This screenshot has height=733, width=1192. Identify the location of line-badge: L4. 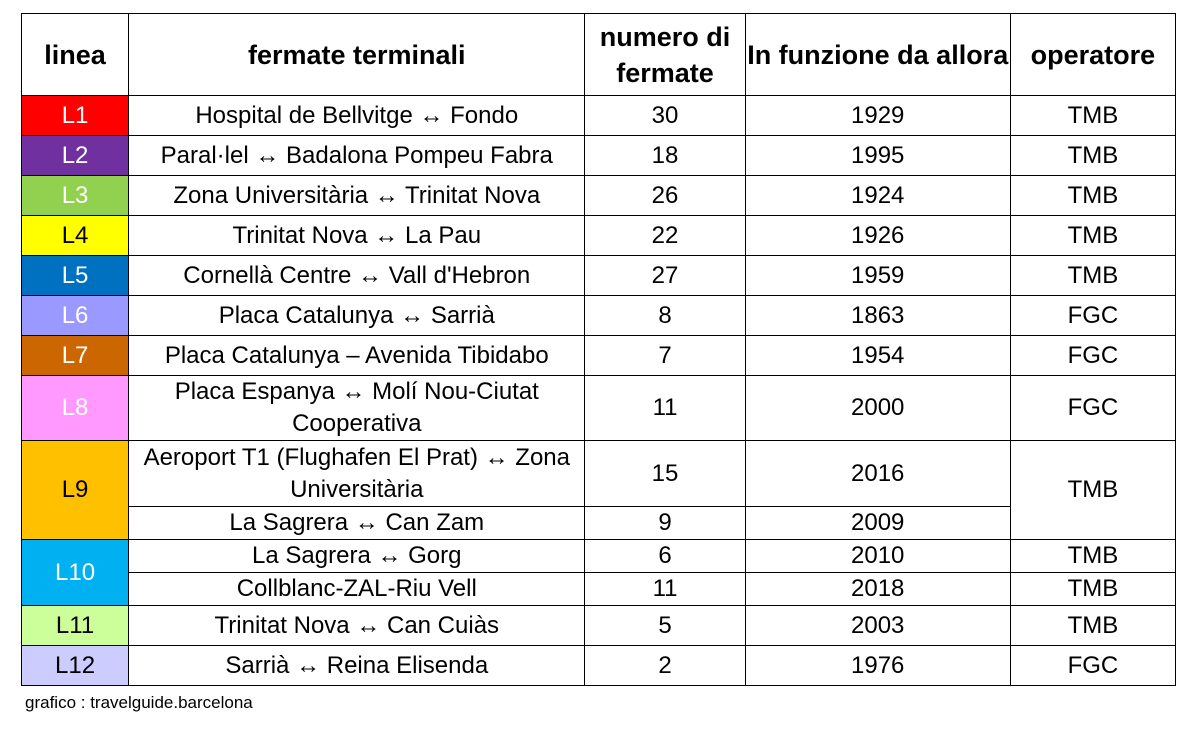
(75, 235).